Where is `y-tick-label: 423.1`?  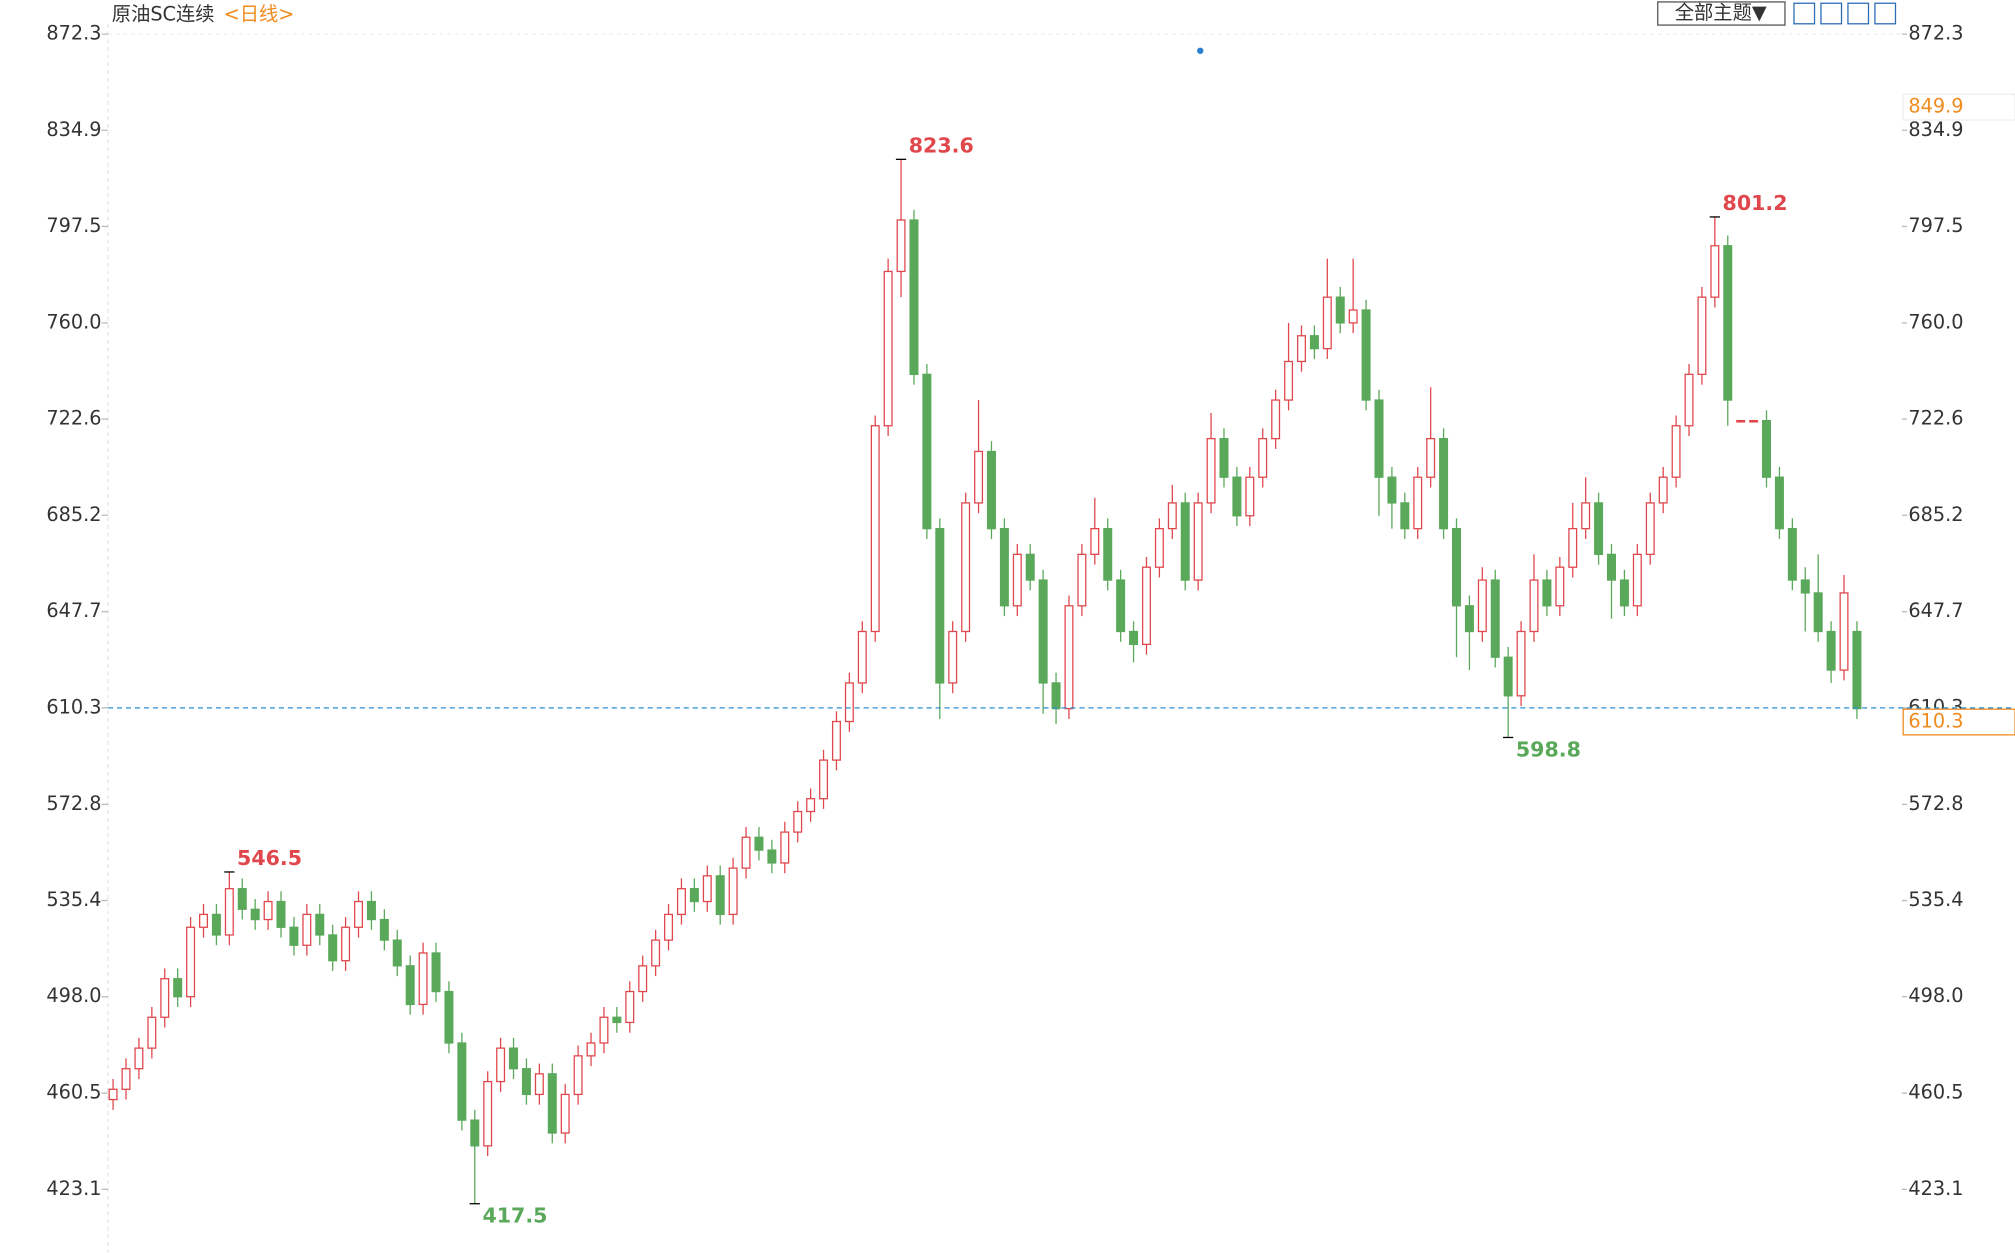 y-tick-label: 423.1 is located at coordinates (73, 1188).